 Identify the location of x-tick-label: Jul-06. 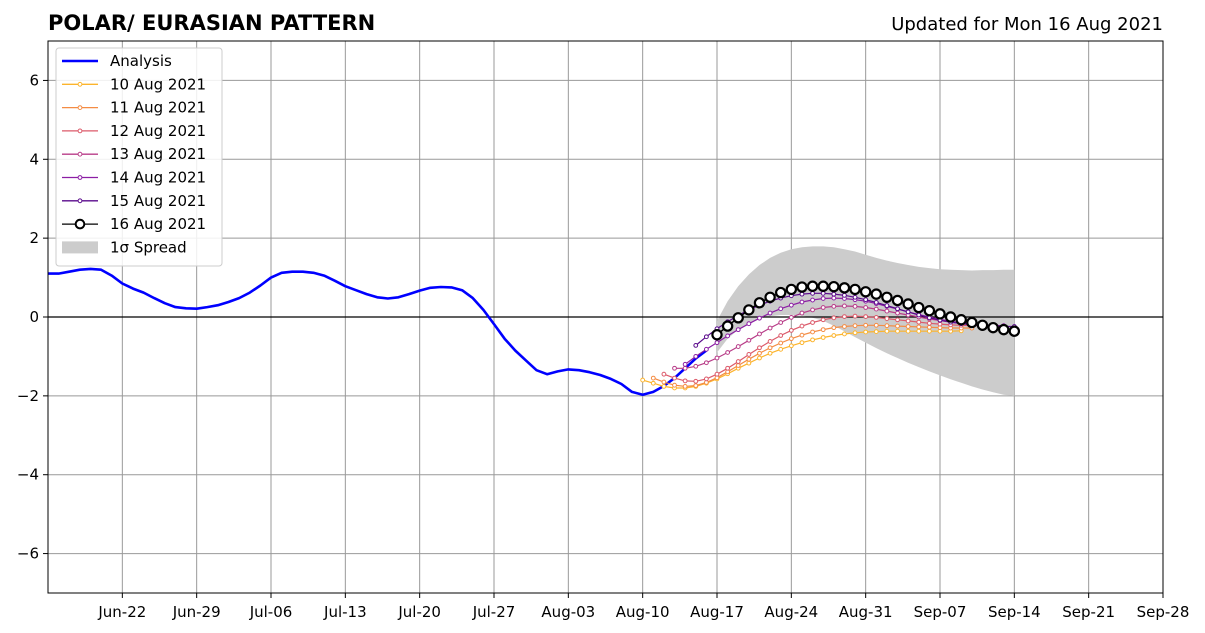
(271, 612).